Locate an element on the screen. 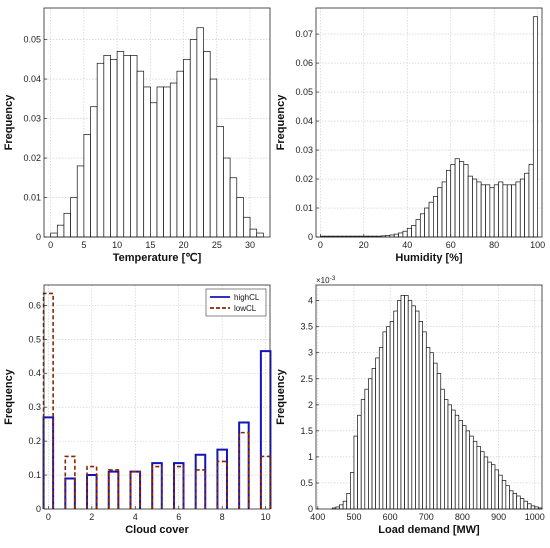  x-tick-label: 0 is located at coordinates (48, 517).